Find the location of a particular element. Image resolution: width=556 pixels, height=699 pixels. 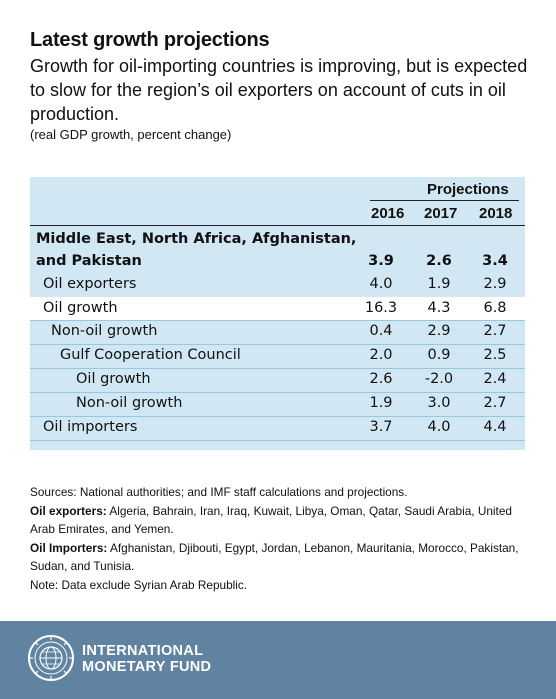

value-cell-2018: 4.4 is located at coordinates (495, 427).